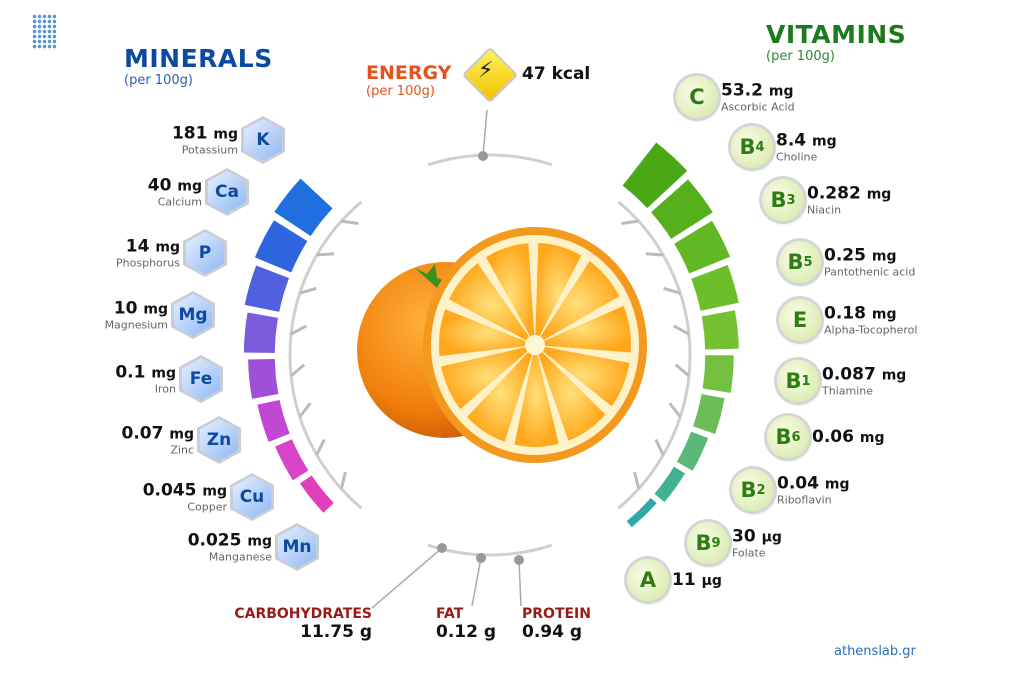  I want to click on mineral-item: 0.07 mg Zinc, so click(158, 440).